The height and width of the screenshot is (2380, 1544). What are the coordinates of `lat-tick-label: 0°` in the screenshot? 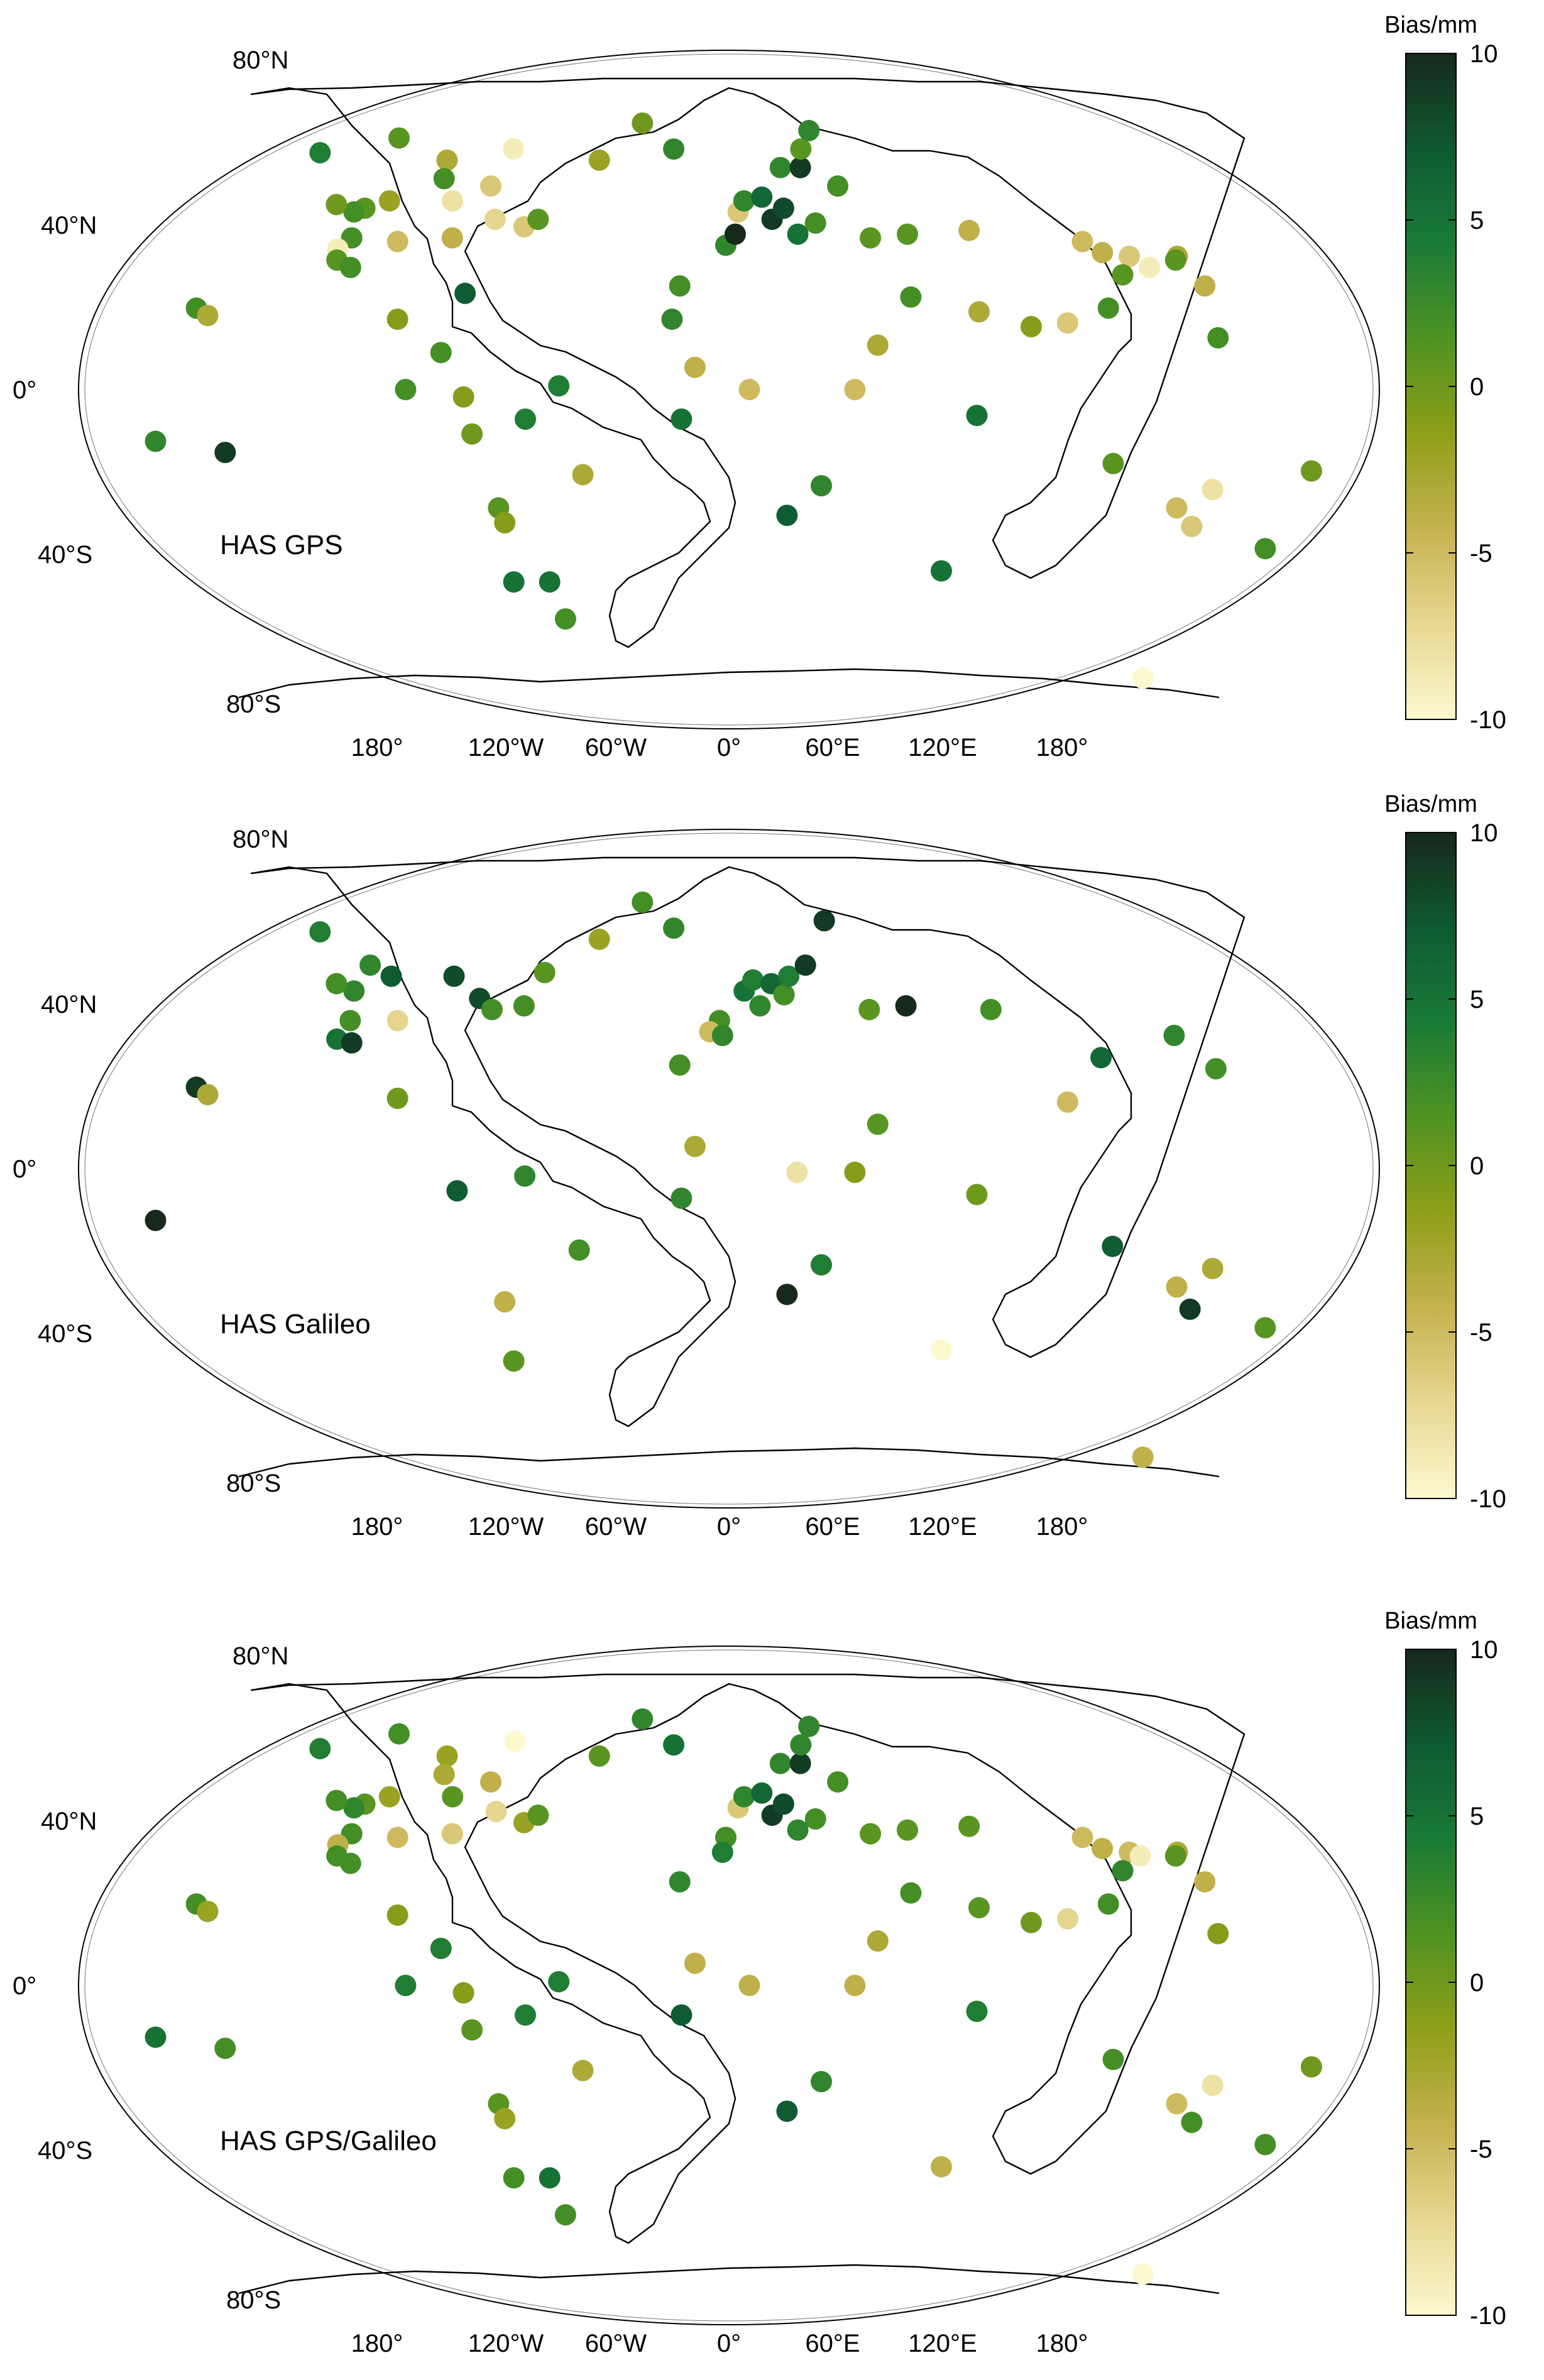 It's located at (25, 1986).